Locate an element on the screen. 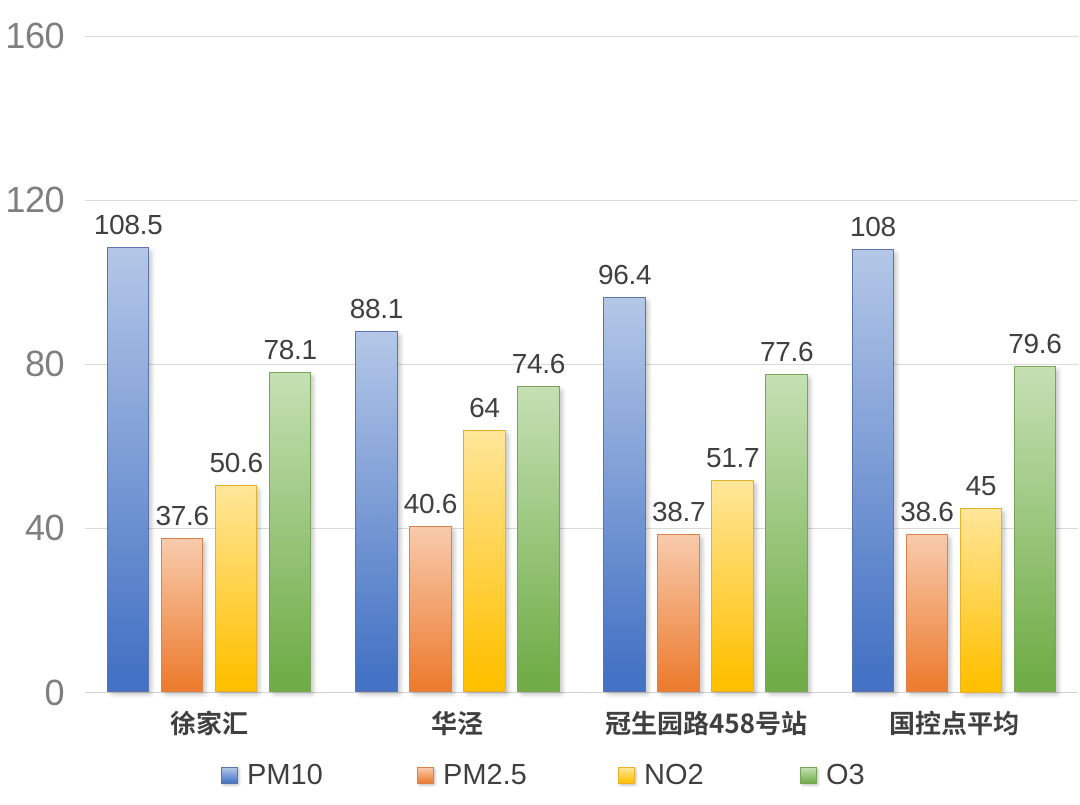 The image size is (1080, 805). y-tick-label-160: 160 is located at coordinates (34, 35).